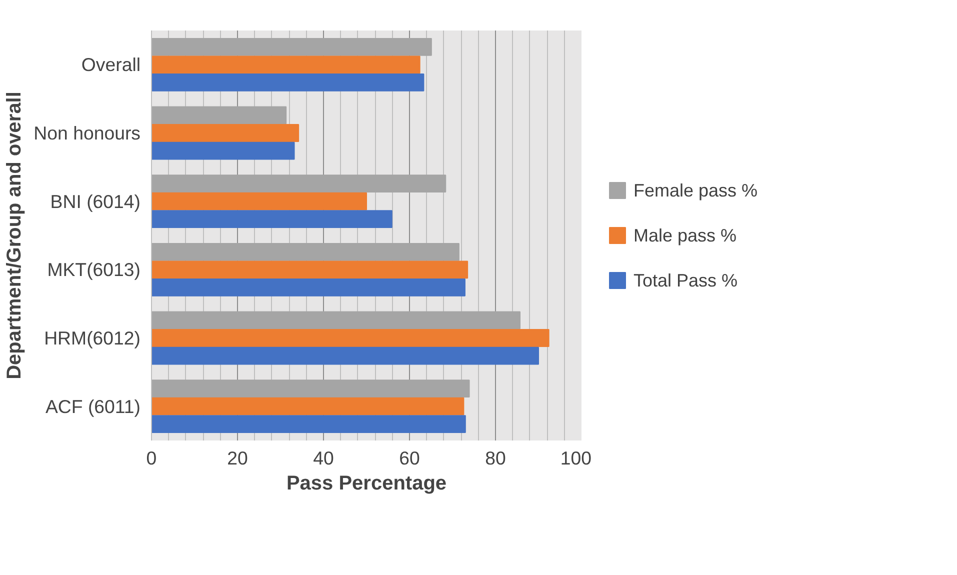 The width and height of the screenshot is (957, 575). Describe the element at coordinates (237, 458) in the screenshot. I see `x-tick-label: 20` at that location.